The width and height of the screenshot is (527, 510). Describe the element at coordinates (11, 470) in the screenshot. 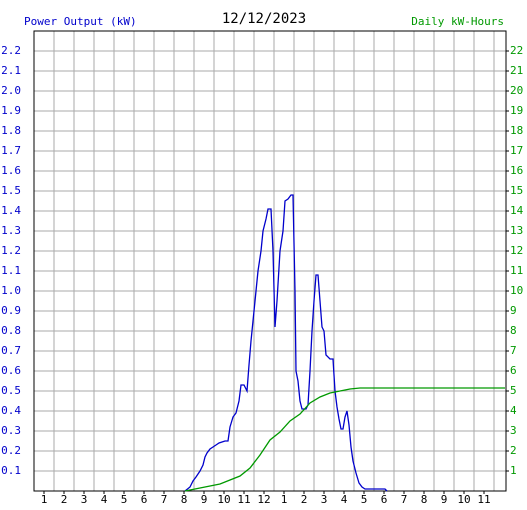

I see `y-tick-label: 0.1` at that location.